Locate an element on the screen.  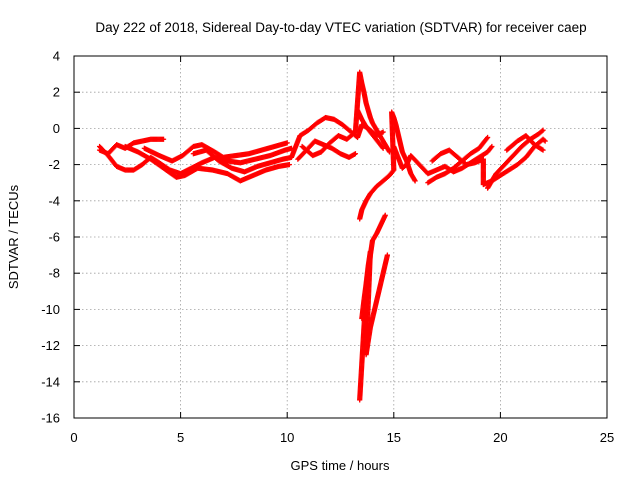
y-tick-label: -4 is located at coordinates (54, 200).